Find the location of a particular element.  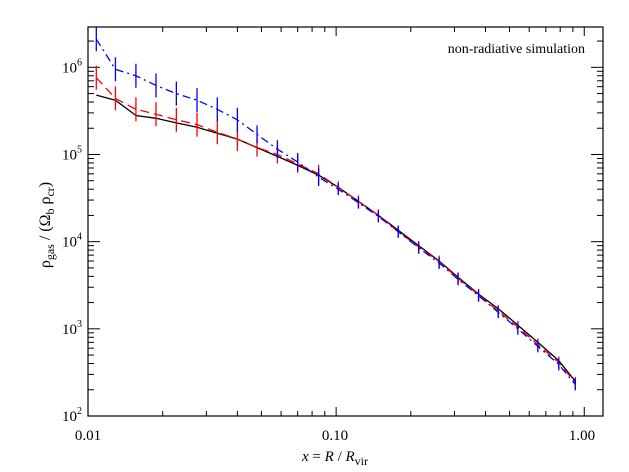

y-tick-label: 10⁵ is located at coordinates (72, 153).